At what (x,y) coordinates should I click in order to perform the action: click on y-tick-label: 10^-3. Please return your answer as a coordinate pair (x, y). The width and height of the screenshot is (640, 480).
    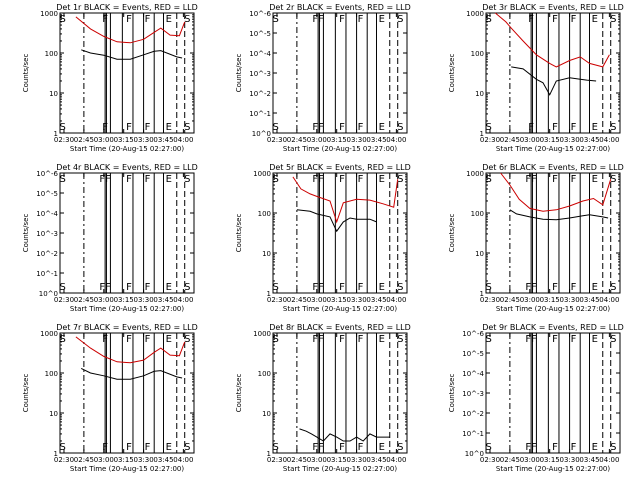
    Looking at the image, I should click on (473, 394).